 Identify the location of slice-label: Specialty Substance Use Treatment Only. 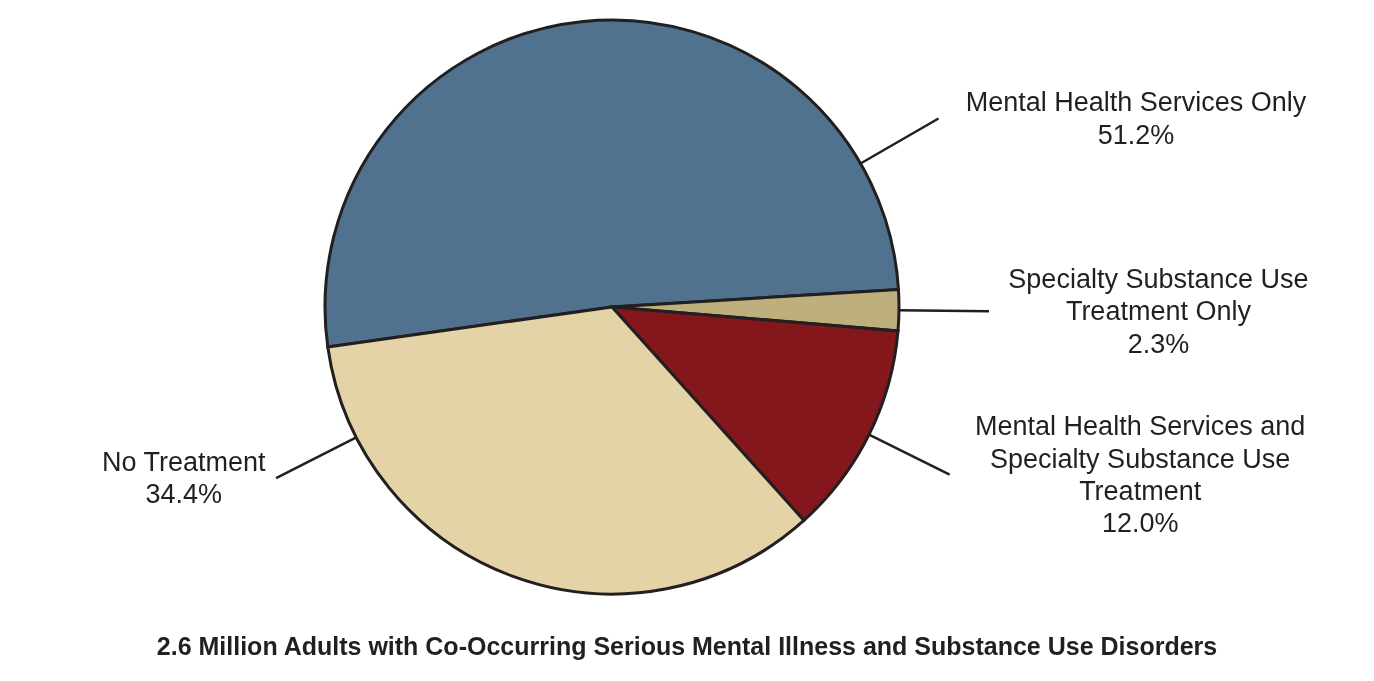
(1158, 295).